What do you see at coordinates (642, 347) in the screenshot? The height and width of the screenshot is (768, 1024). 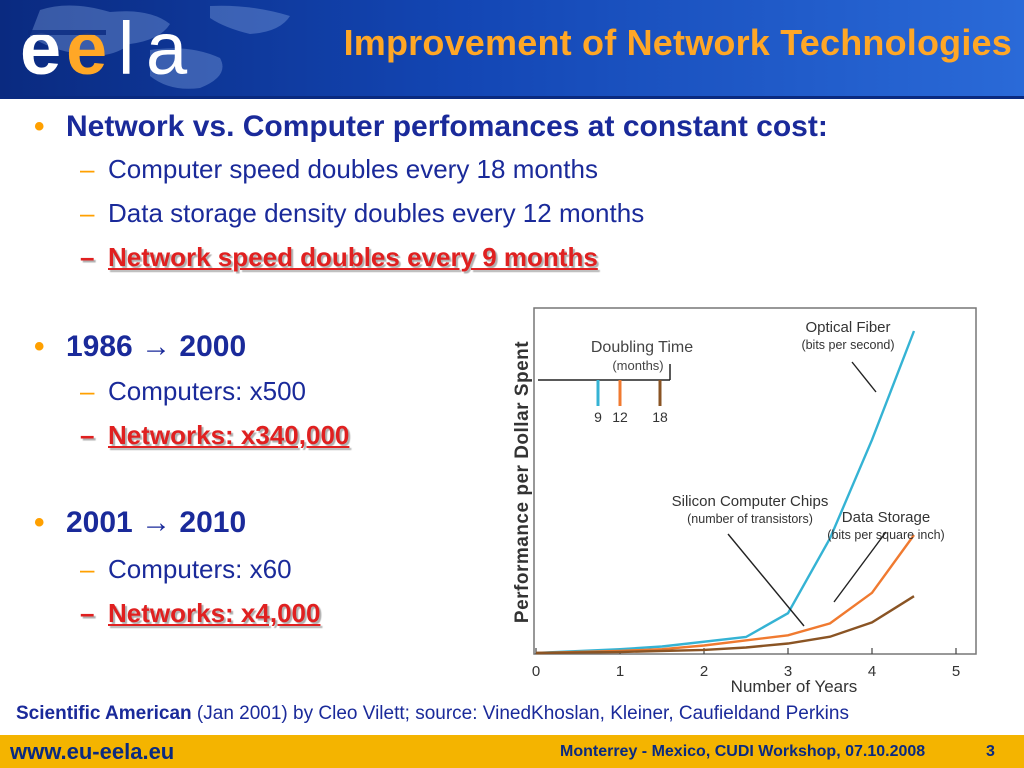 I see `legend-title: Doubling Time` at bounding box center [642, 347].